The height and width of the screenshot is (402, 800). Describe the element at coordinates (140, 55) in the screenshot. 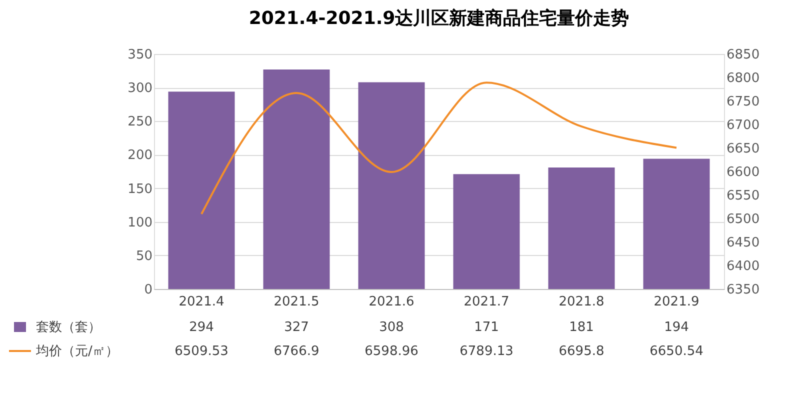

I see `y-tick-label: 350` at that location.